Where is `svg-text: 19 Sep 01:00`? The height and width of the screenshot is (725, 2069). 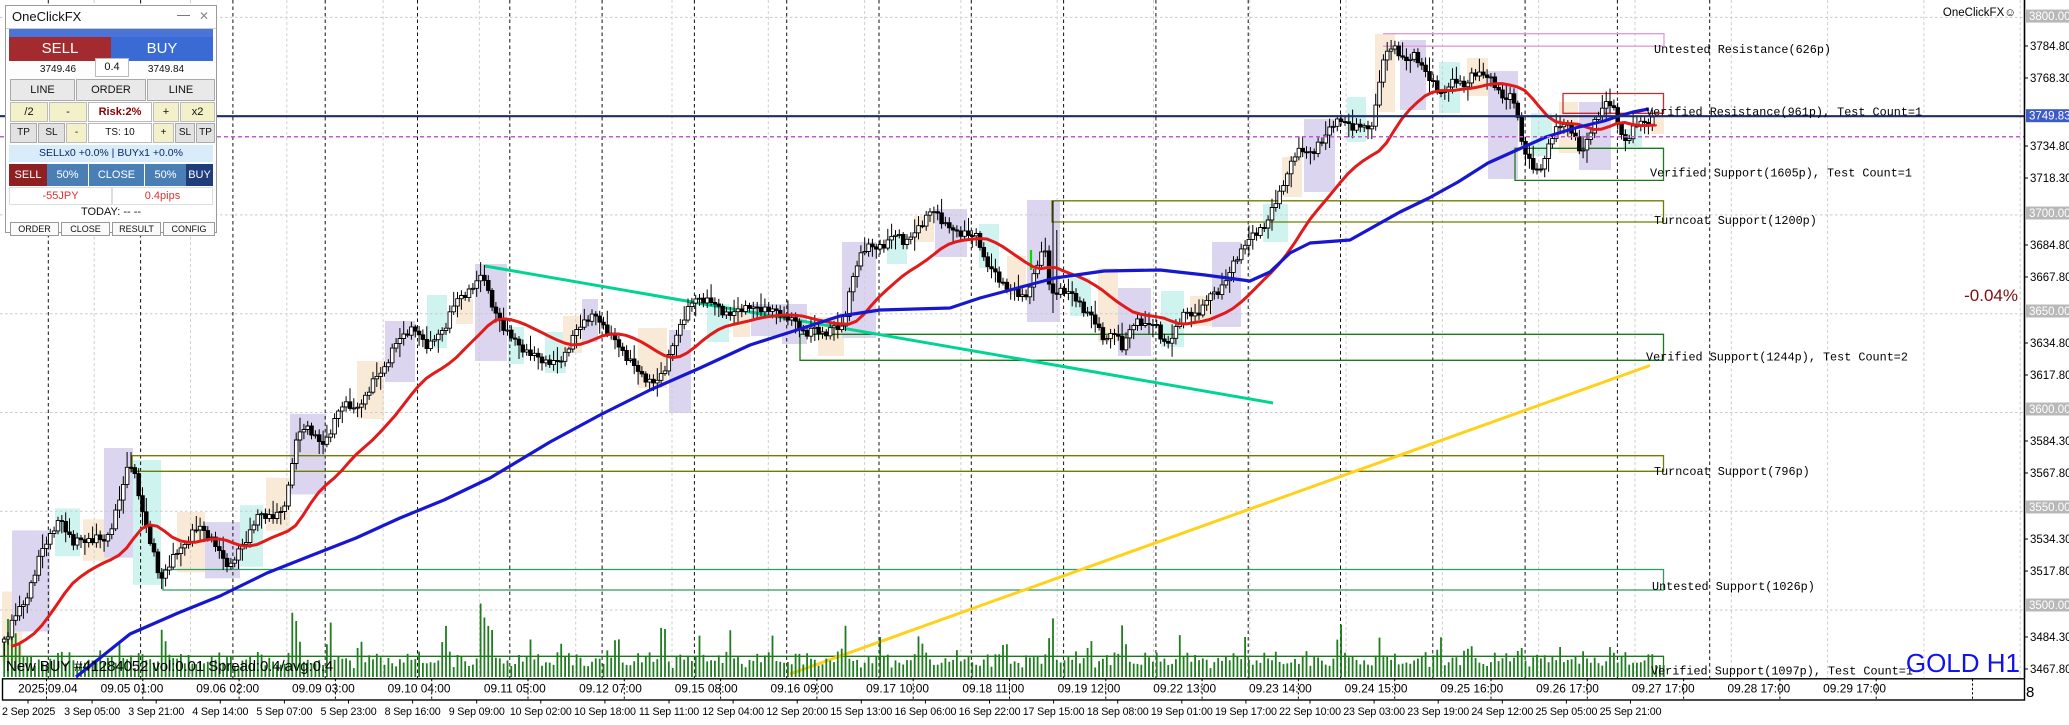 svg-text: 19 Sep 01:00 is located at coordinates (1182, 712).